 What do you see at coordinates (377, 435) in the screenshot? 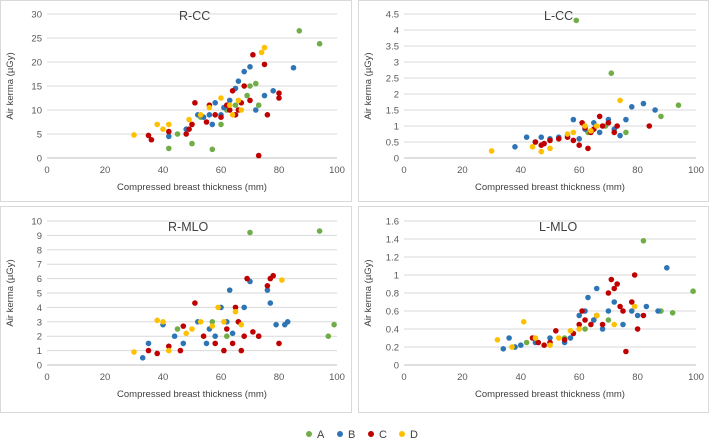
I see `legend-item-c: C` at bounding box center [377, 435].